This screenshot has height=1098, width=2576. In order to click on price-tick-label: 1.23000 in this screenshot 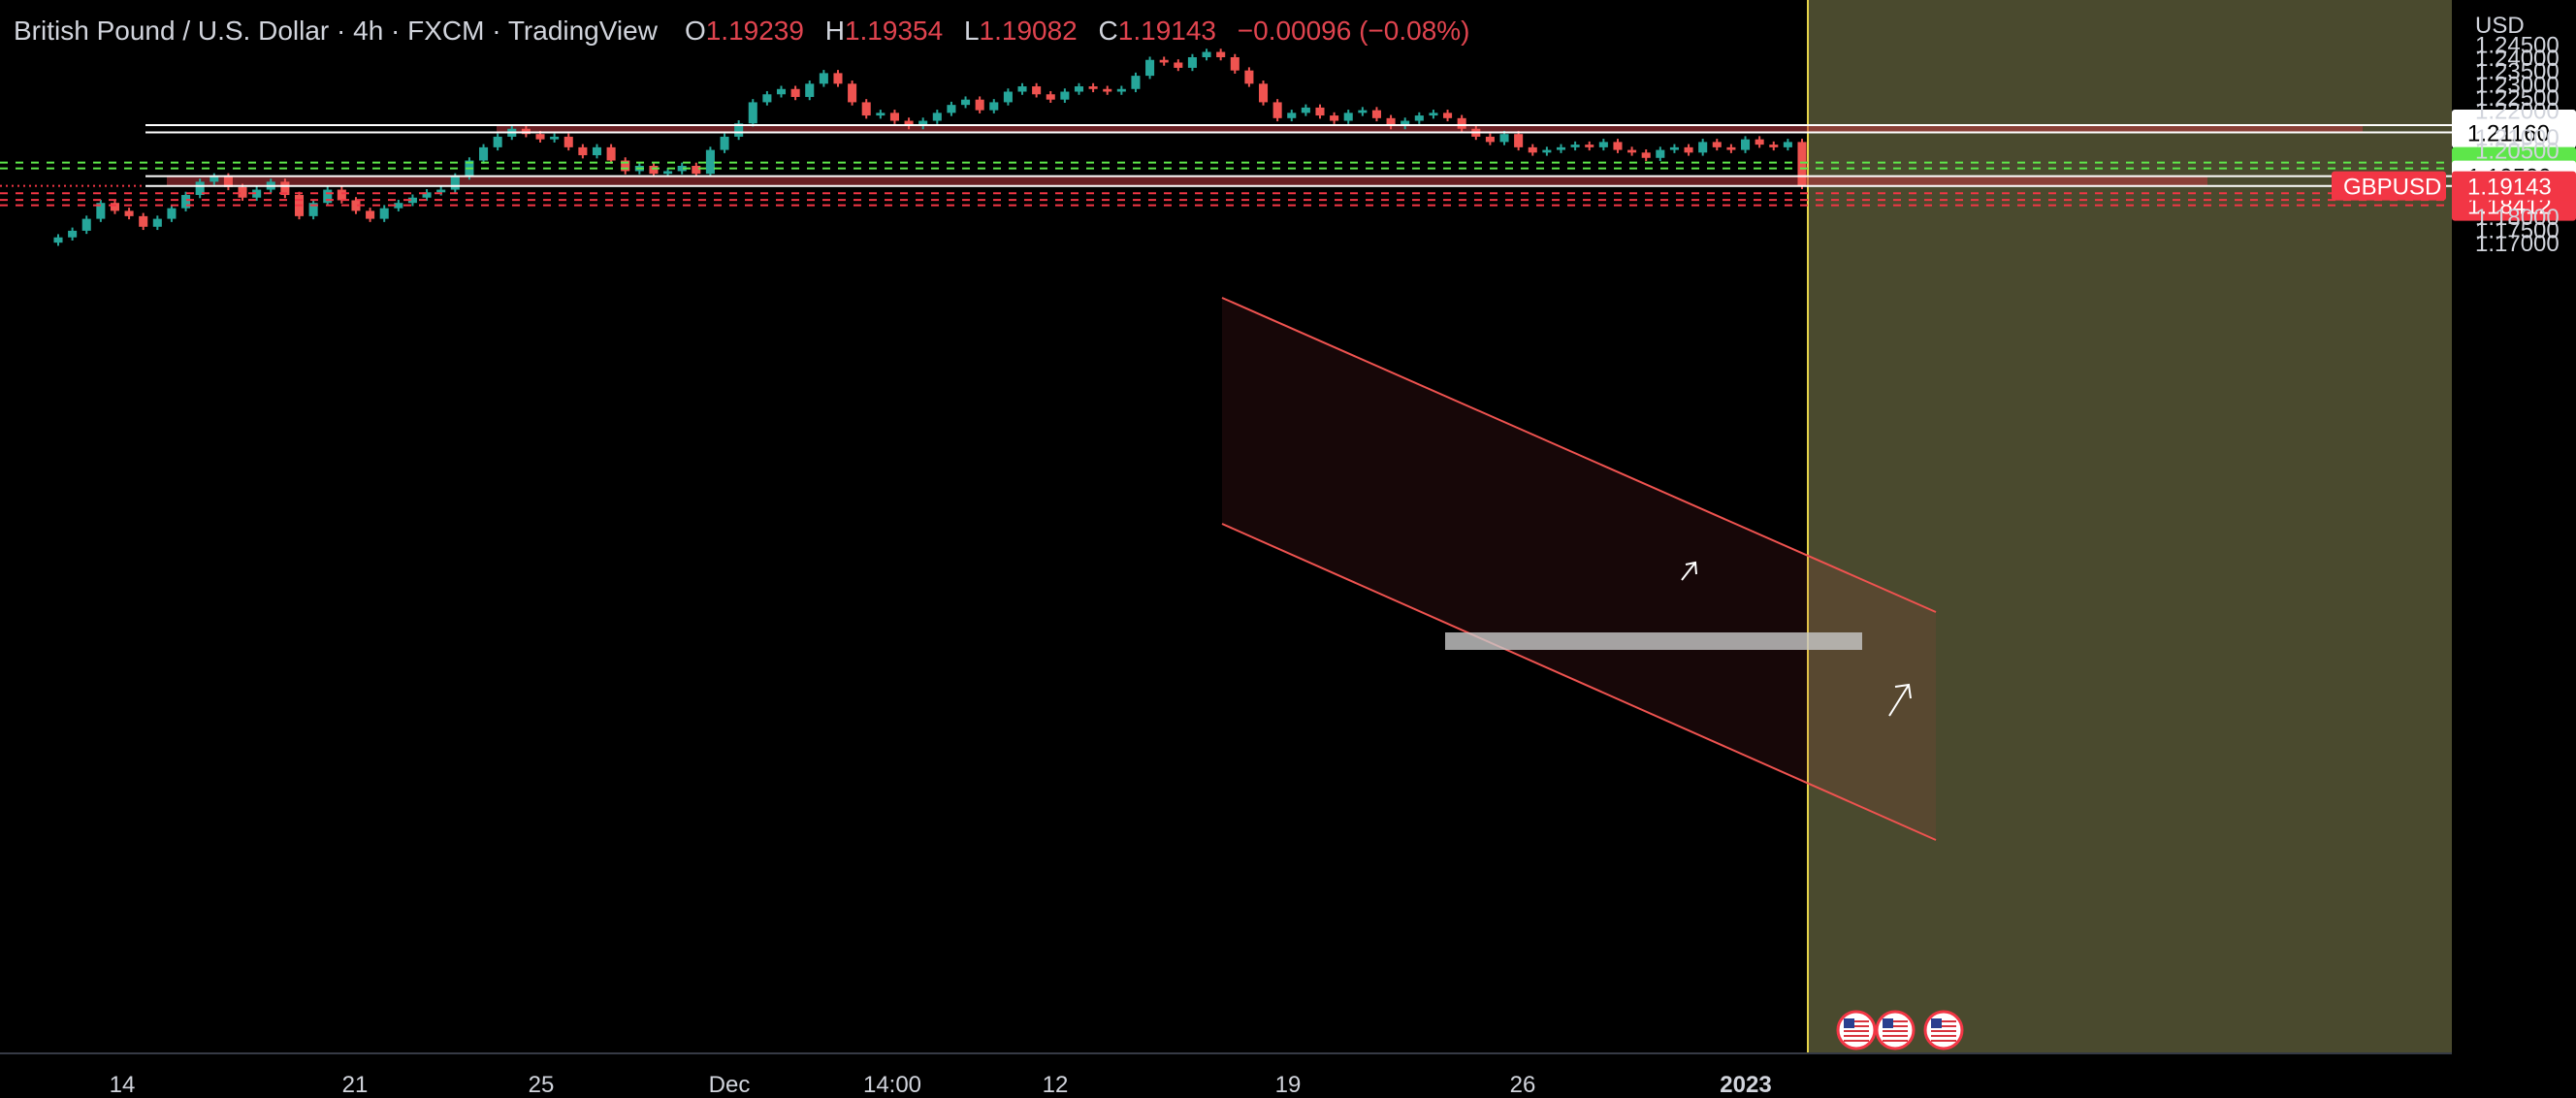, I will do `click(2517, 85)`.